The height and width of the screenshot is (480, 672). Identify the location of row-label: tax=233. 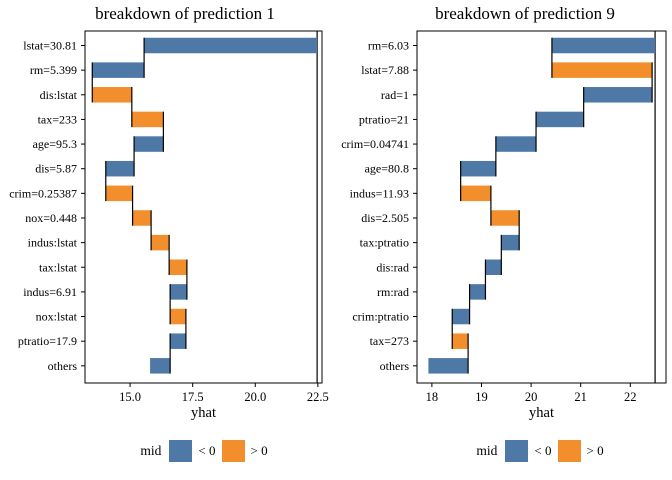
(57, 119).